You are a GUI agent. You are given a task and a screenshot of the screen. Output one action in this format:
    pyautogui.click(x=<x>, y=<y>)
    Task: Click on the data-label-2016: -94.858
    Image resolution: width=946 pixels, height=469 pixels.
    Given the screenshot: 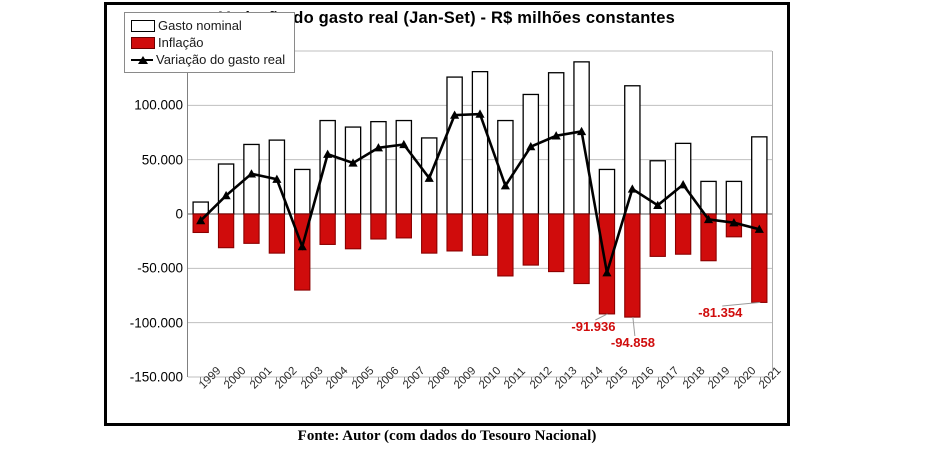 What is the action you would take?
    pyautogui.click(x=632, y=342)
    